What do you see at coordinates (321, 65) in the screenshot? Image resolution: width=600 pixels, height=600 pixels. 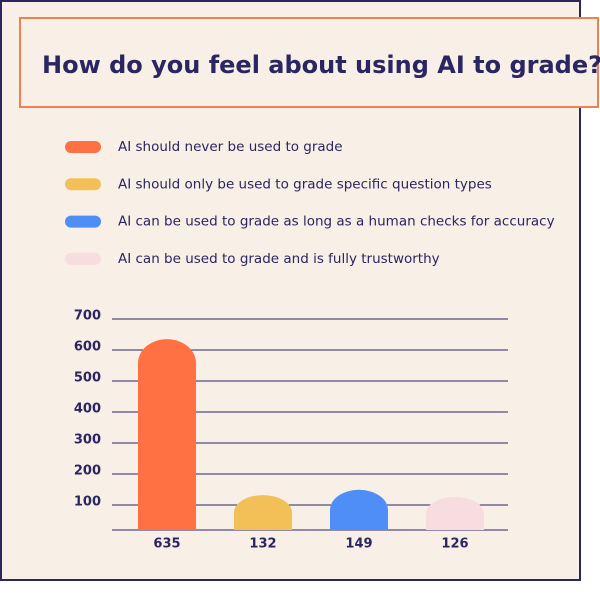 I see `chart-title: How do you feel about using AI to grade?` at bounding box center [321, 65].